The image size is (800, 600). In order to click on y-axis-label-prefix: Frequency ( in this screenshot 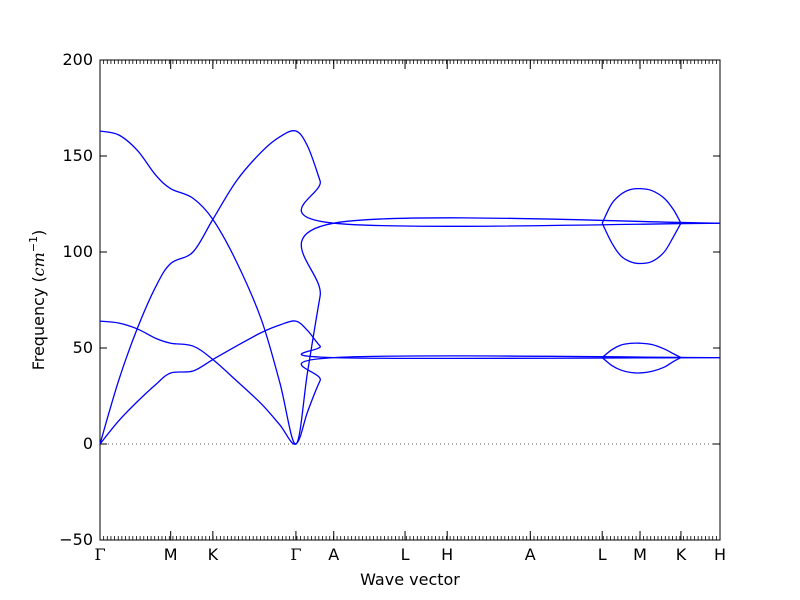, I will do `click(38, 323)`.